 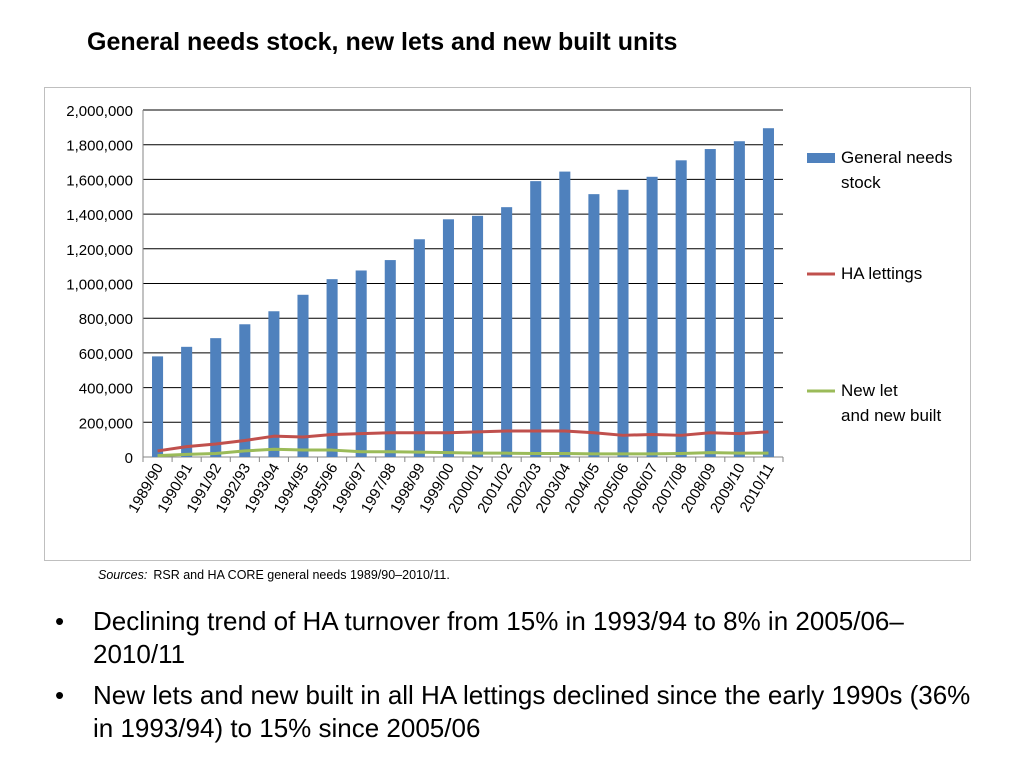 I want to click on legend-label-line: General needs, so click(x=897, y=157).